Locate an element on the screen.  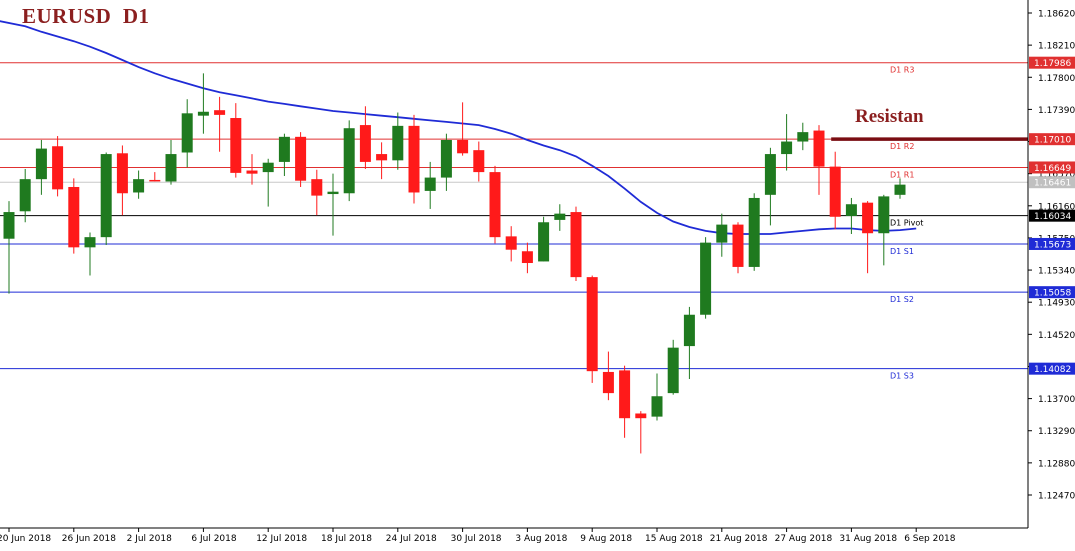
price-tick-label: 1.17390 is located at coordinates (1056, 111).